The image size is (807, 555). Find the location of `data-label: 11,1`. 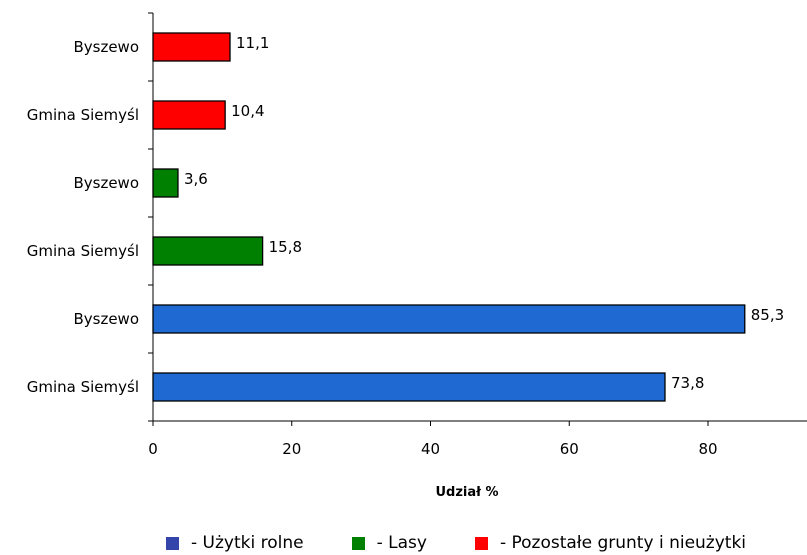

data-label: 11,1 is located at coordinates (252, 43).